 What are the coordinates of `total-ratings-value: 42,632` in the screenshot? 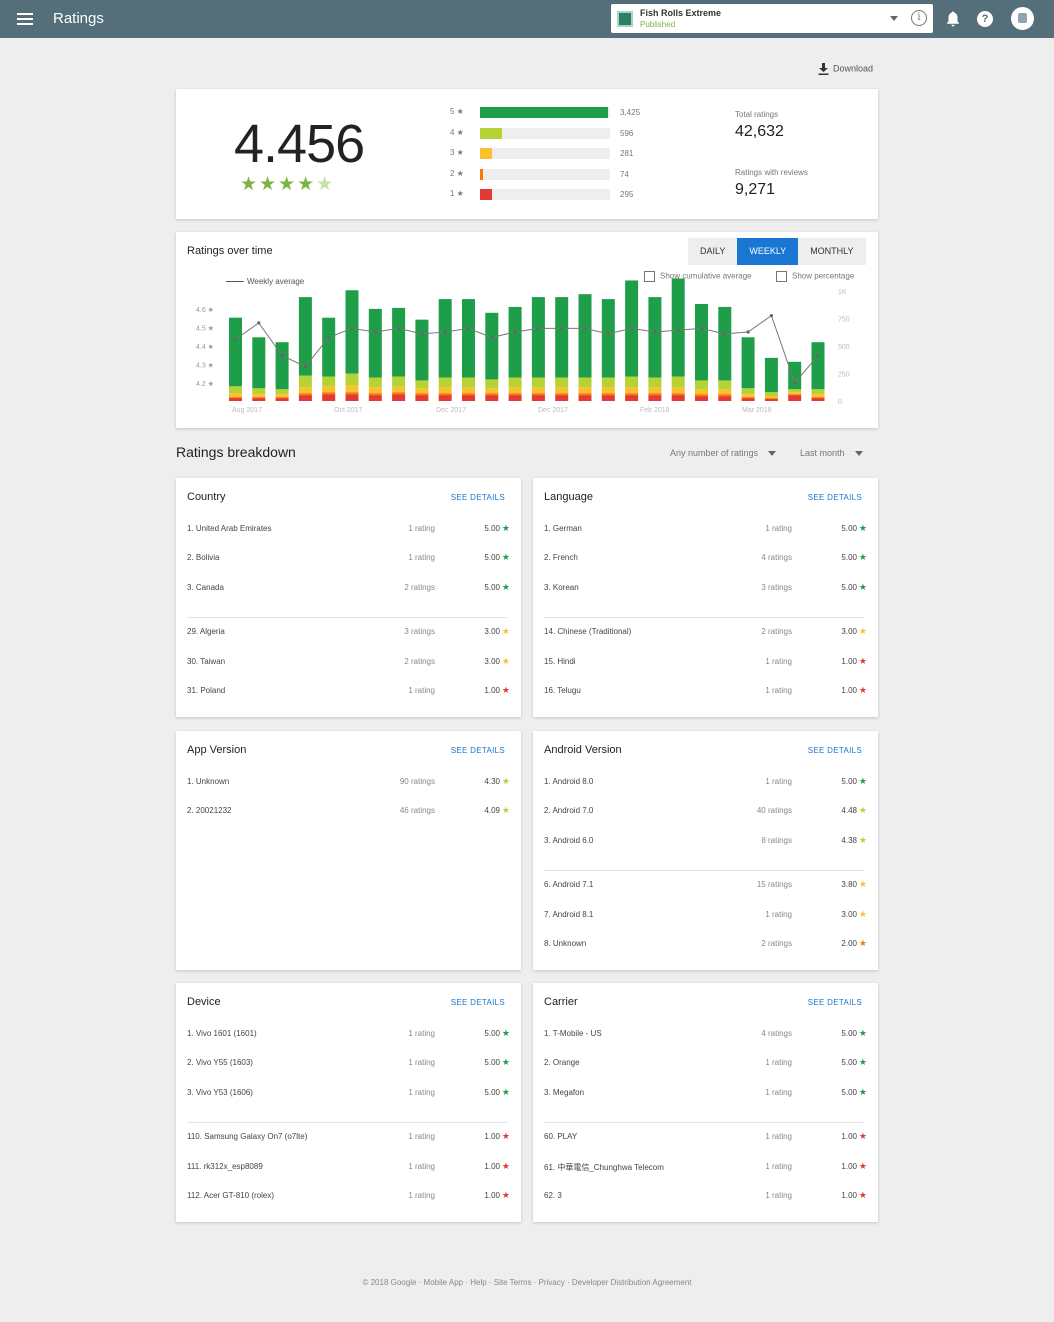 It's located at (759, 131).